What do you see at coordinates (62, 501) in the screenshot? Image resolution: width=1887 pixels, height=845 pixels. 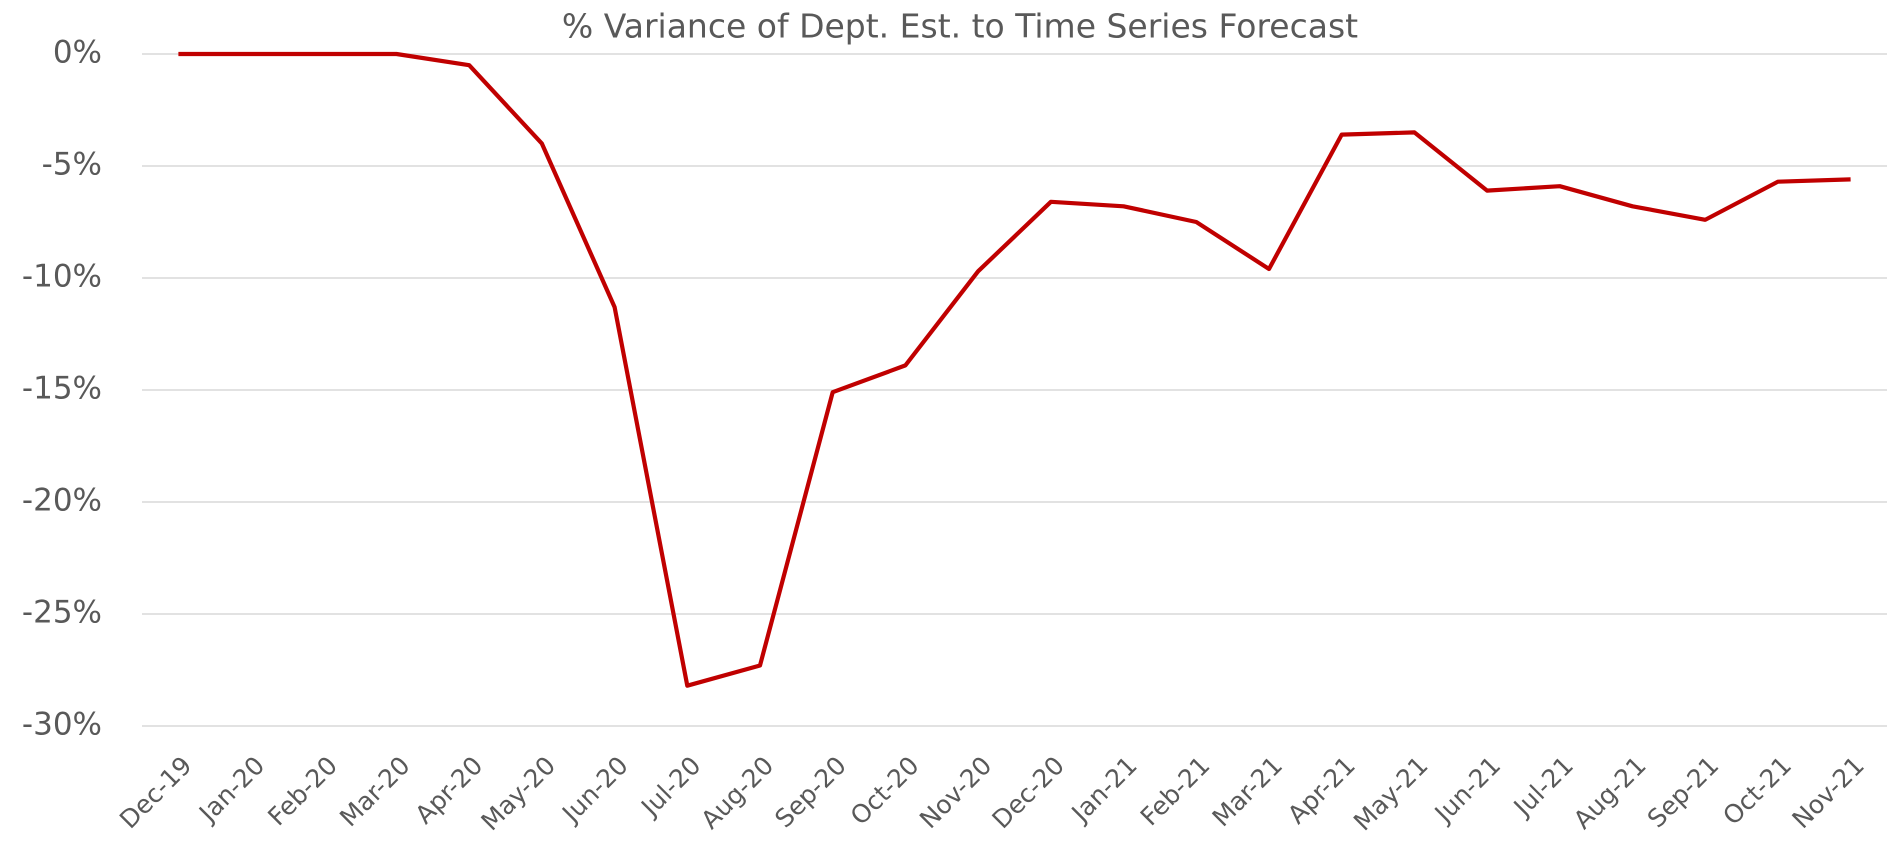 I see `y-tick-label: -20%` at bounding box center [62, 501].